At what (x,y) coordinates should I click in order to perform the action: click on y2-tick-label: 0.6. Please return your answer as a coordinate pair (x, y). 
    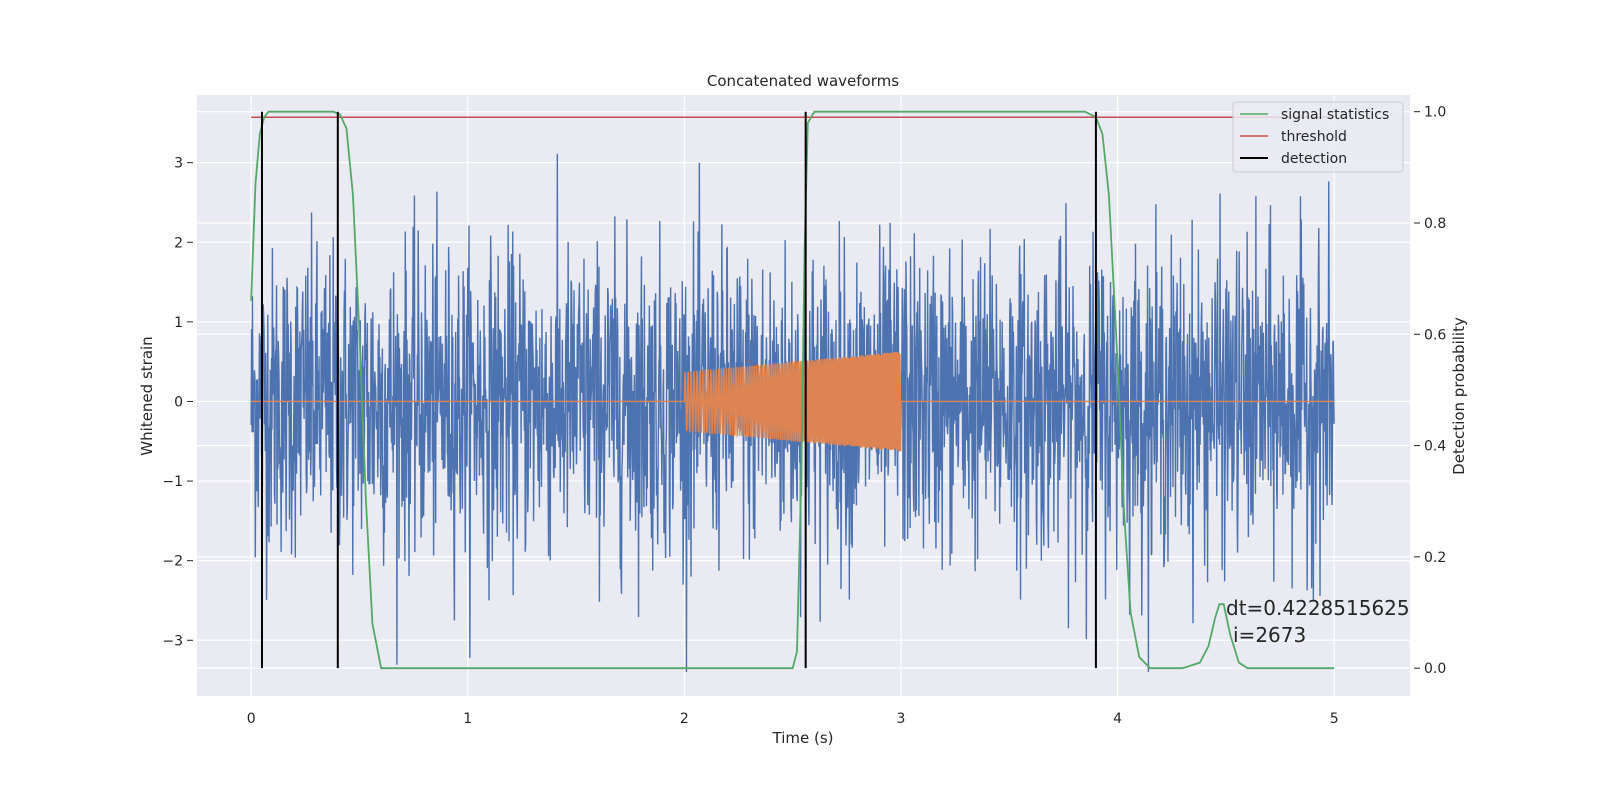
    Looking at the image, I should click on (1435, 335).